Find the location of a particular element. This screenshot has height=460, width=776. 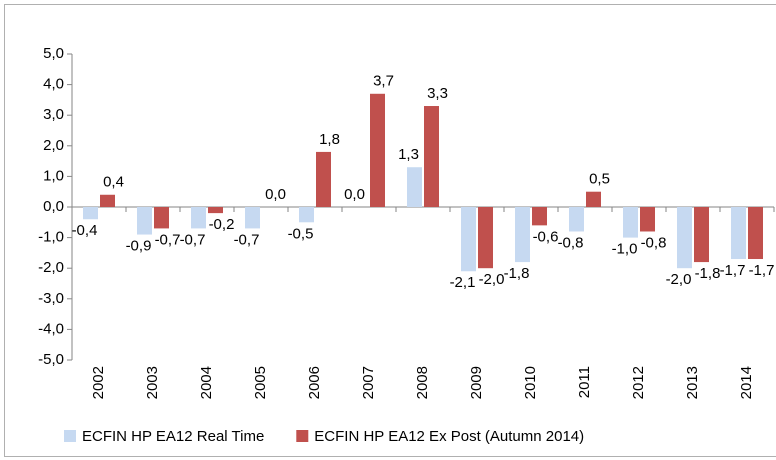

y-tick-label: 5,0 is located at coordinates (53, 53).